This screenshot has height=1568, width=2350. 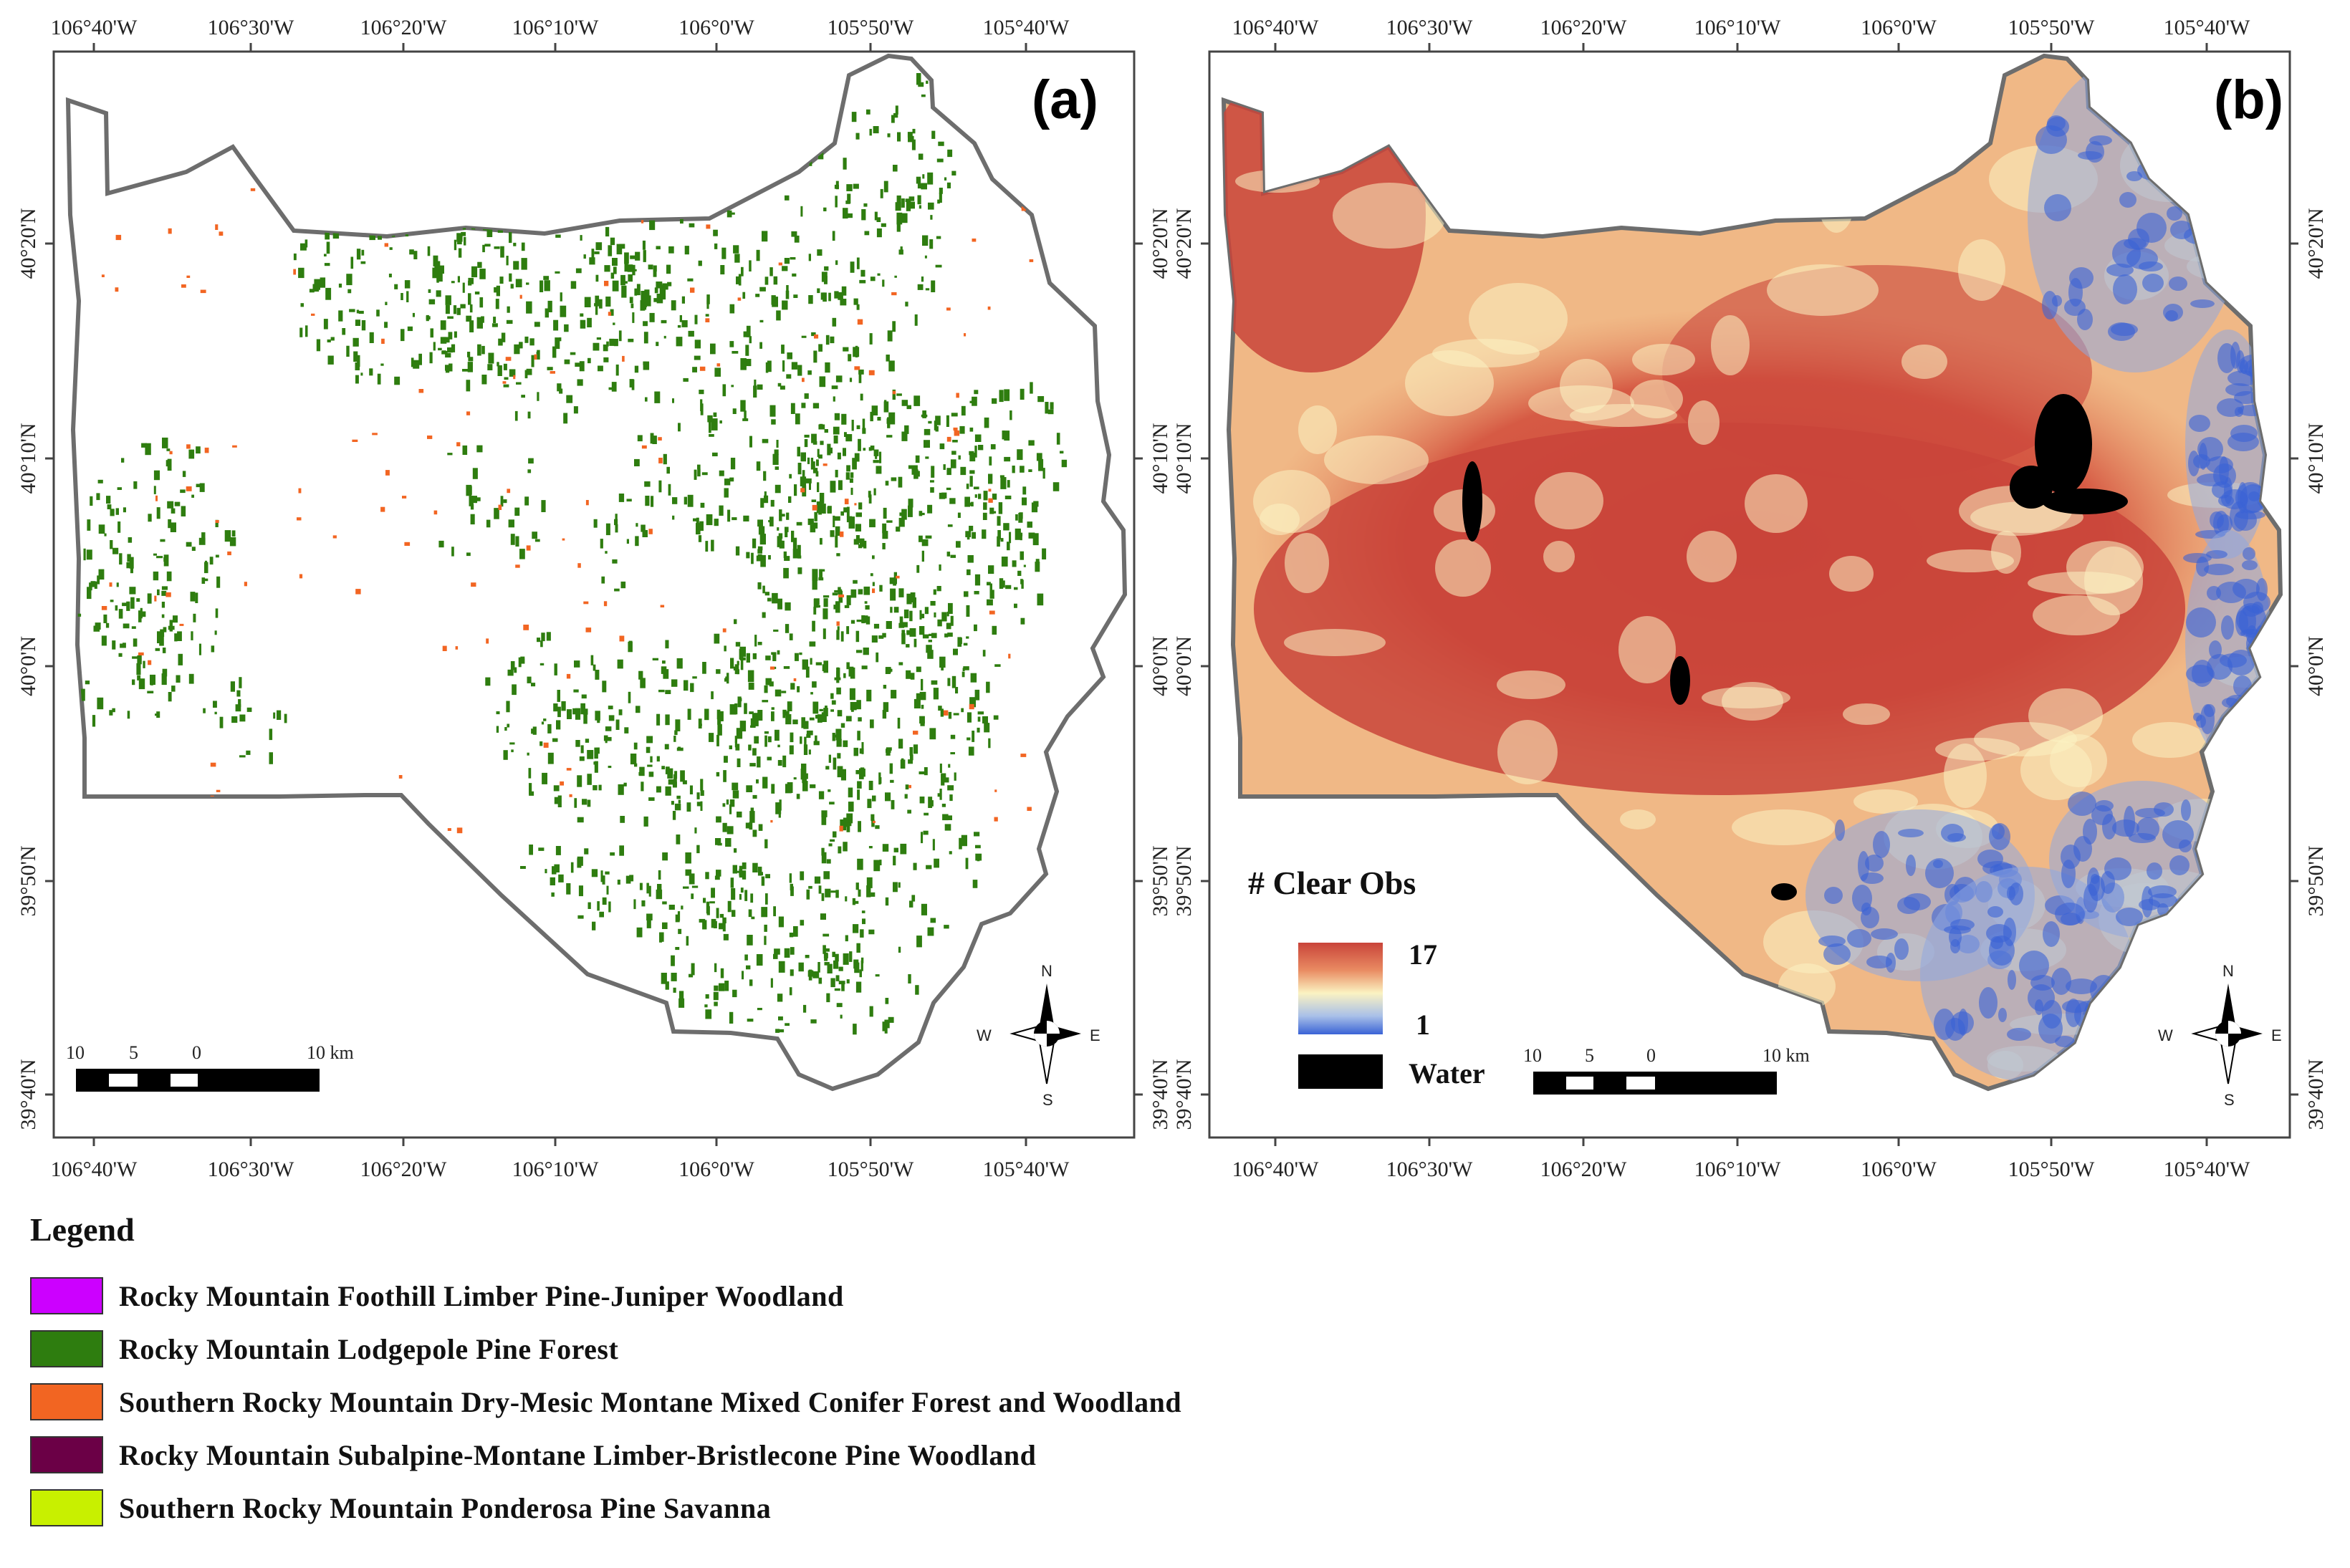 I want to click on panel-label-b: (b), so click(x=2248, y=100).